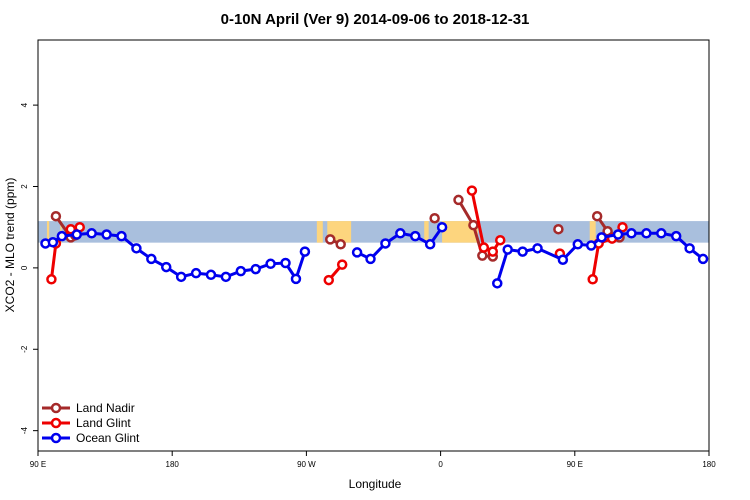 This screenshot has height=500, width=750. I want to click on y-tick-label: 4, so click(24, 104).